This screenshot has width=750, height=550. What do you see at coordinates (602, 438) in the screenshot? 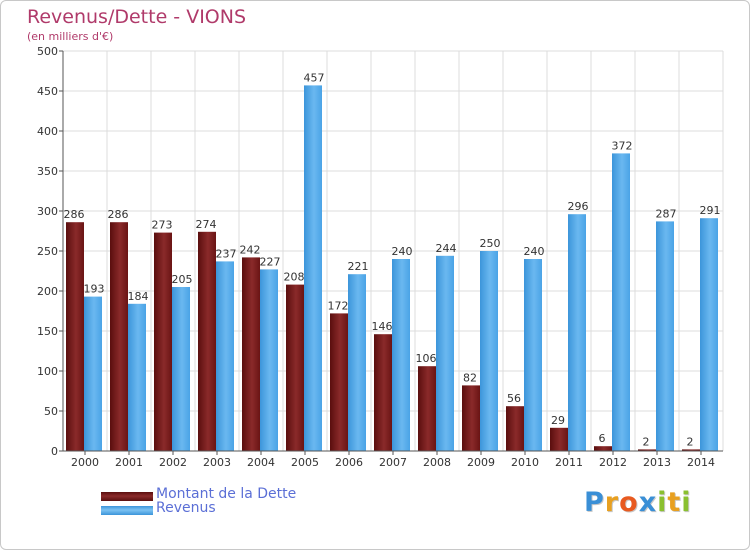
I see `data-label-debt: 6` at bounding box center [602, 438].